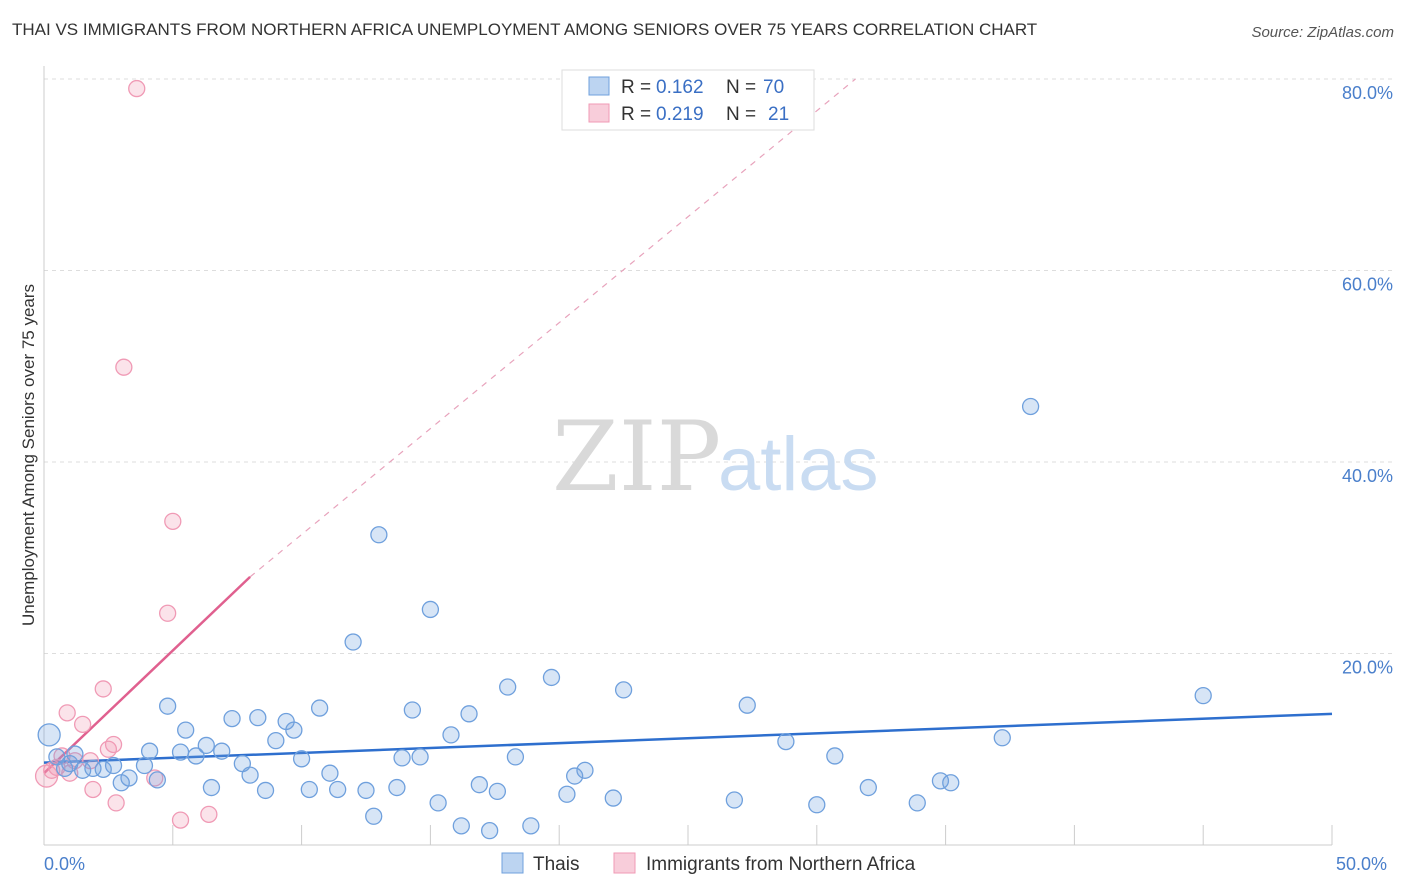  What do you see at coordinates (1367, 476) in the screenshot?
I see `y-tick-label: 40.0%` at bounding box center [1367, 476].